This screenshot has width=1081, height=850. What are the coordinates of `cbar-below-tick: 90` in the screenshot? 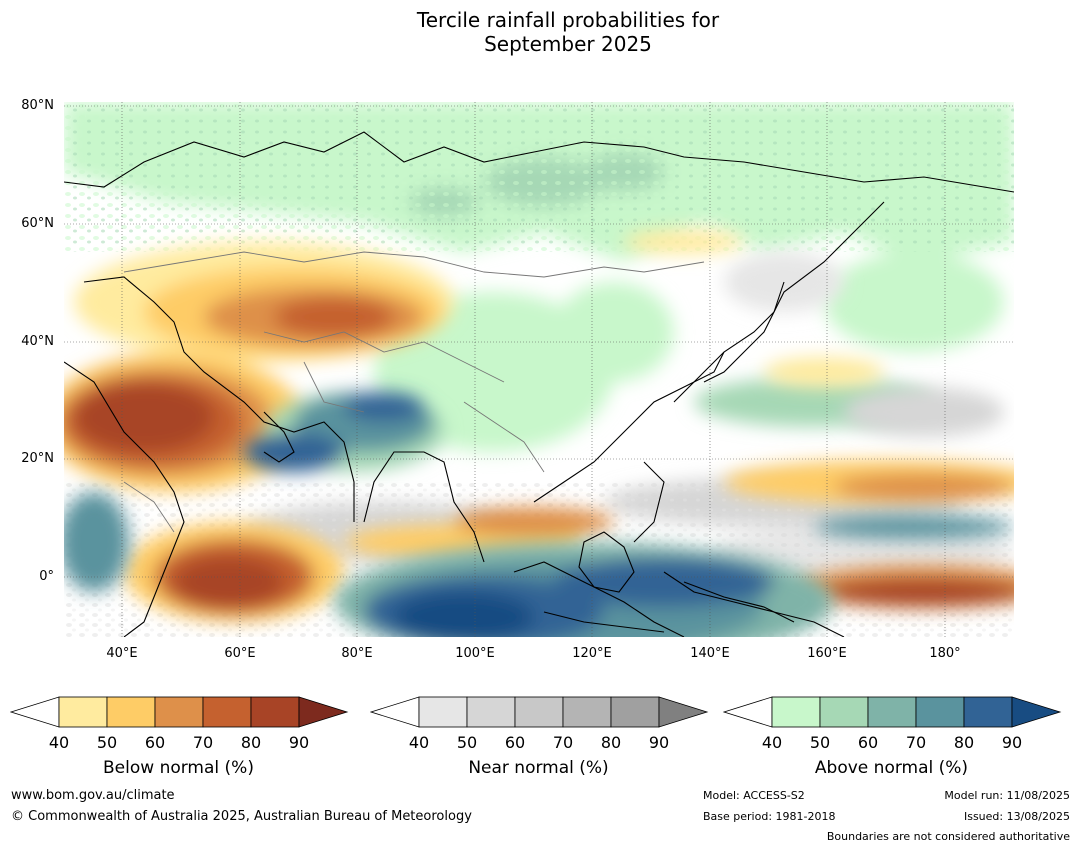 It's located at (299, 742).